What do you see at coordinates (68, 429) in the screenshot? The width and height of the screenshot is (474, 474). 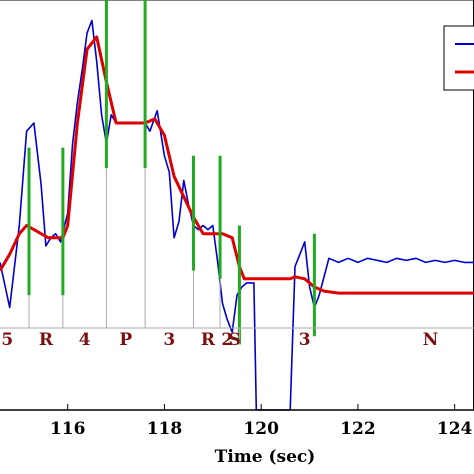 I see `x-tick-label-0: 116` at bounding box center [68, 429].